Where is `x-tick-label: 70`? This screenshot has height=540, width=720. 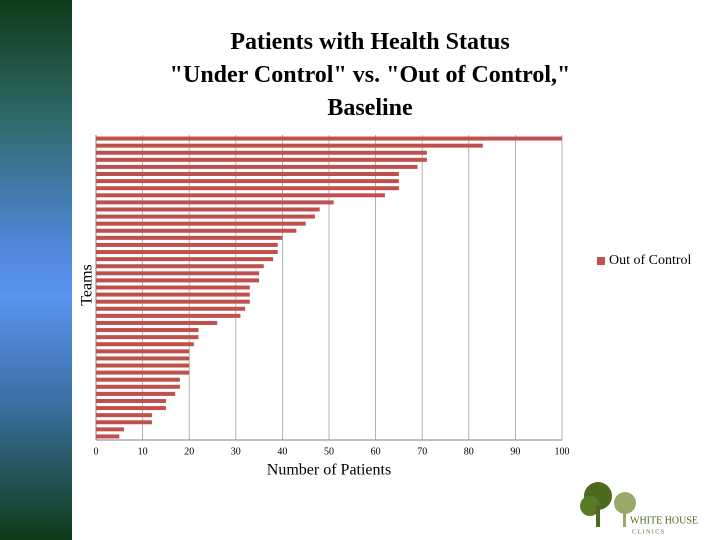 x-tick-label: 70 is located at coordinates (422, 451).